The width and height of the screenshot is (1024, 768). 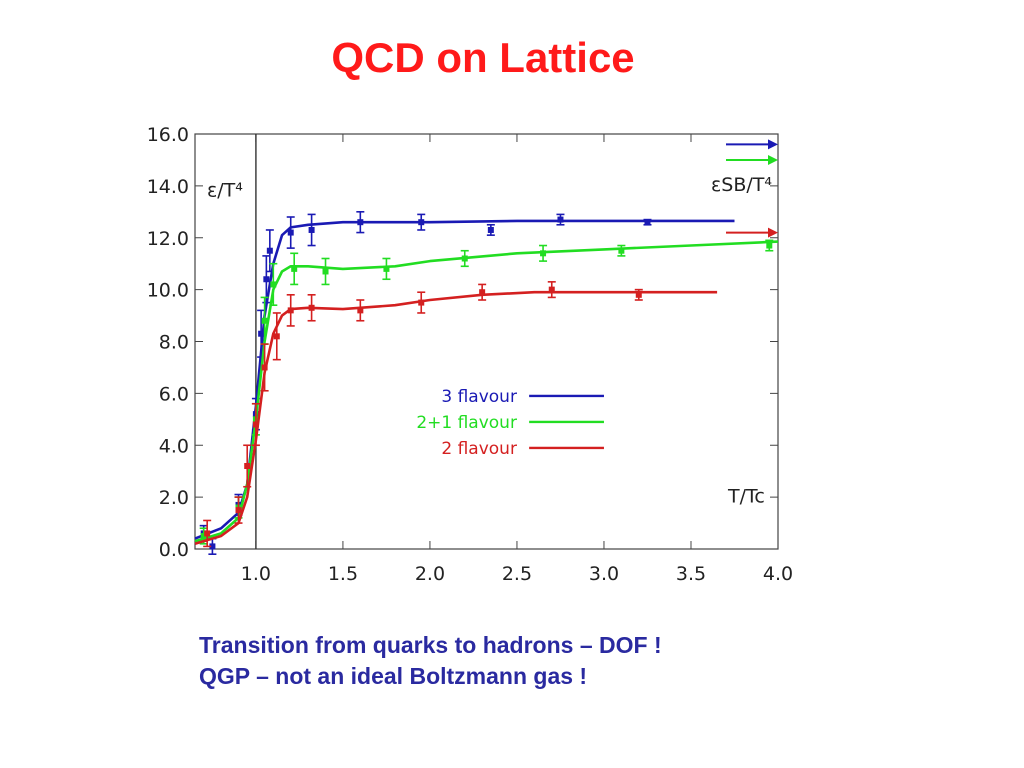 I want to click on x-tick-label: 3.5, so click(x=691, y=574).